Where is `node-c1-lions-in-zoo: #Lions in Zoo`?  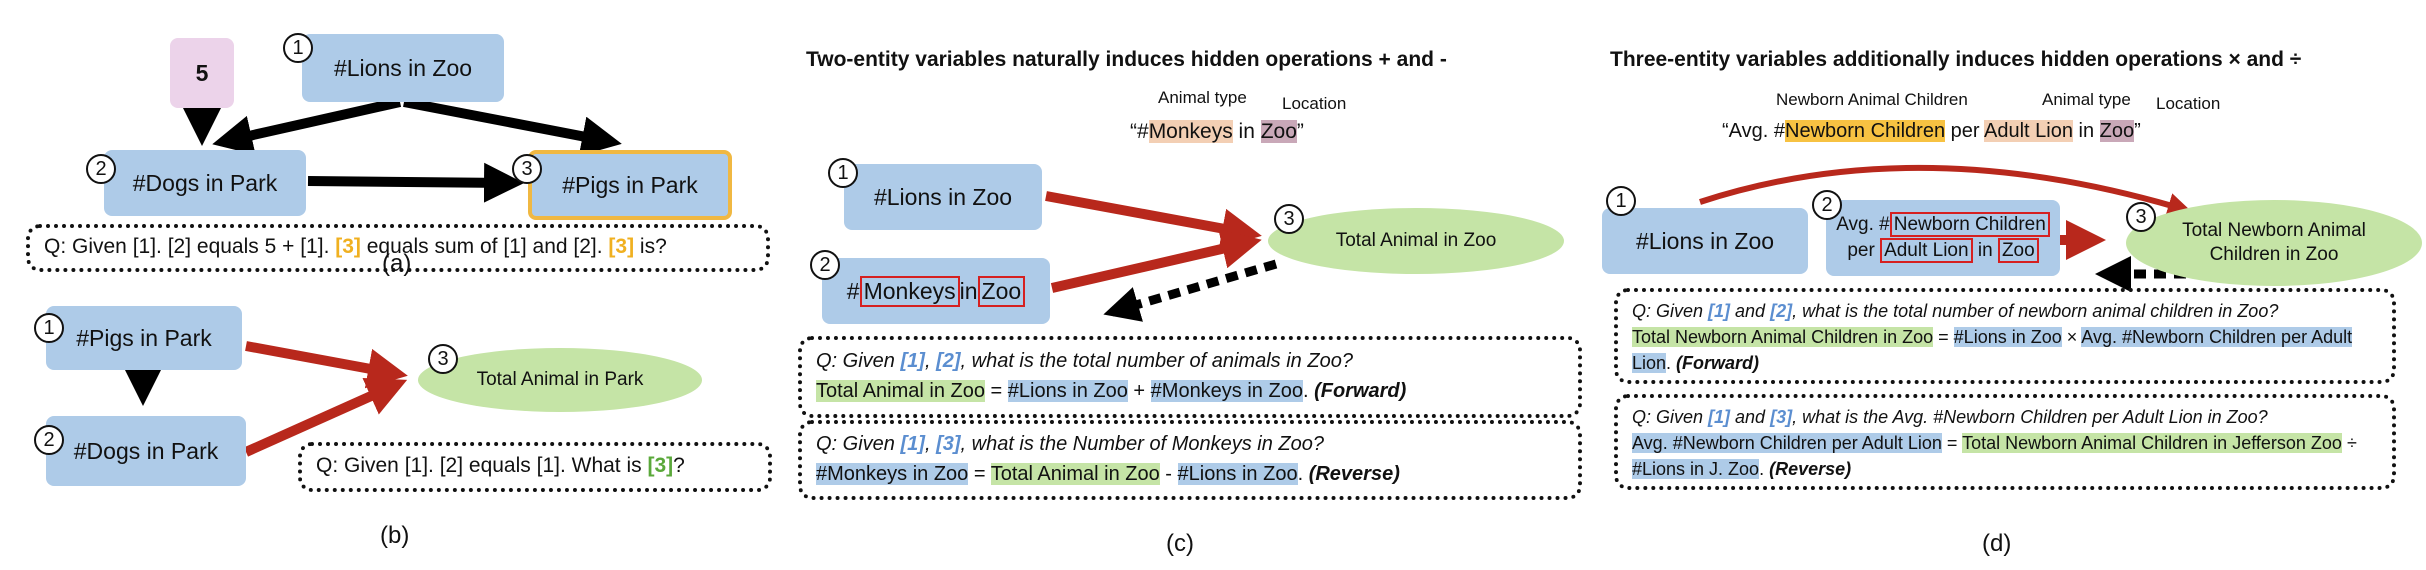
node-c1-lions-in-zoo: #Lions in Zoo is located at coordinates (943, 197).